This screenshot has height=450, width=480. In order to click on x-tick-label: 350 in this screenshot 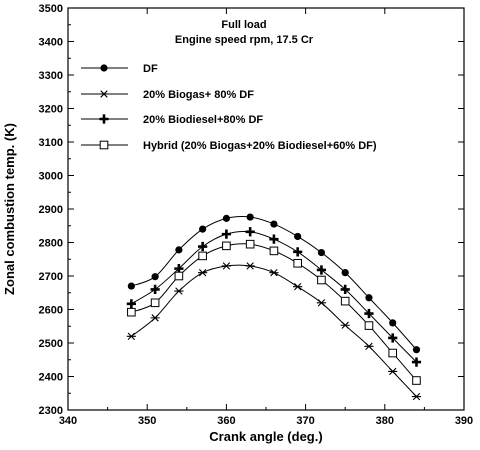, I will do `click(147, 421)`.